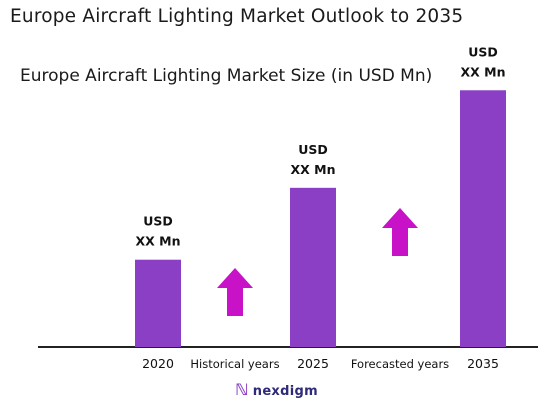  Describe the element at coordinates (242, 389) in the screenshot. I see `nexdigm-logo-icon: ℕ` at that location.